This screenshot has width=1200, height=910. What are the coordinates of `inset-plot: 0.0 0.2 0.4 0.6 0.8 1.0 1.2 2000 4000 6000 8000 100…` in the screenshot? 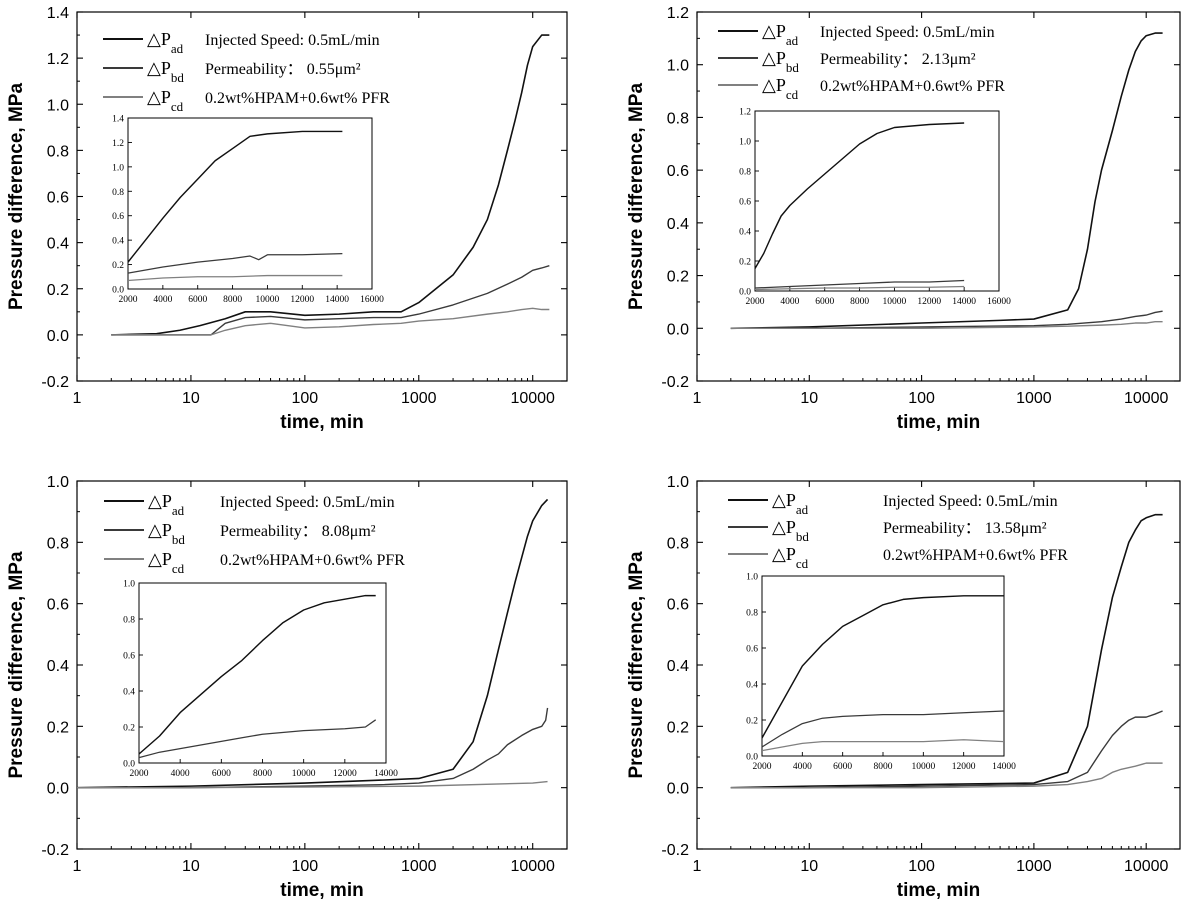 It's located at (875, 208).